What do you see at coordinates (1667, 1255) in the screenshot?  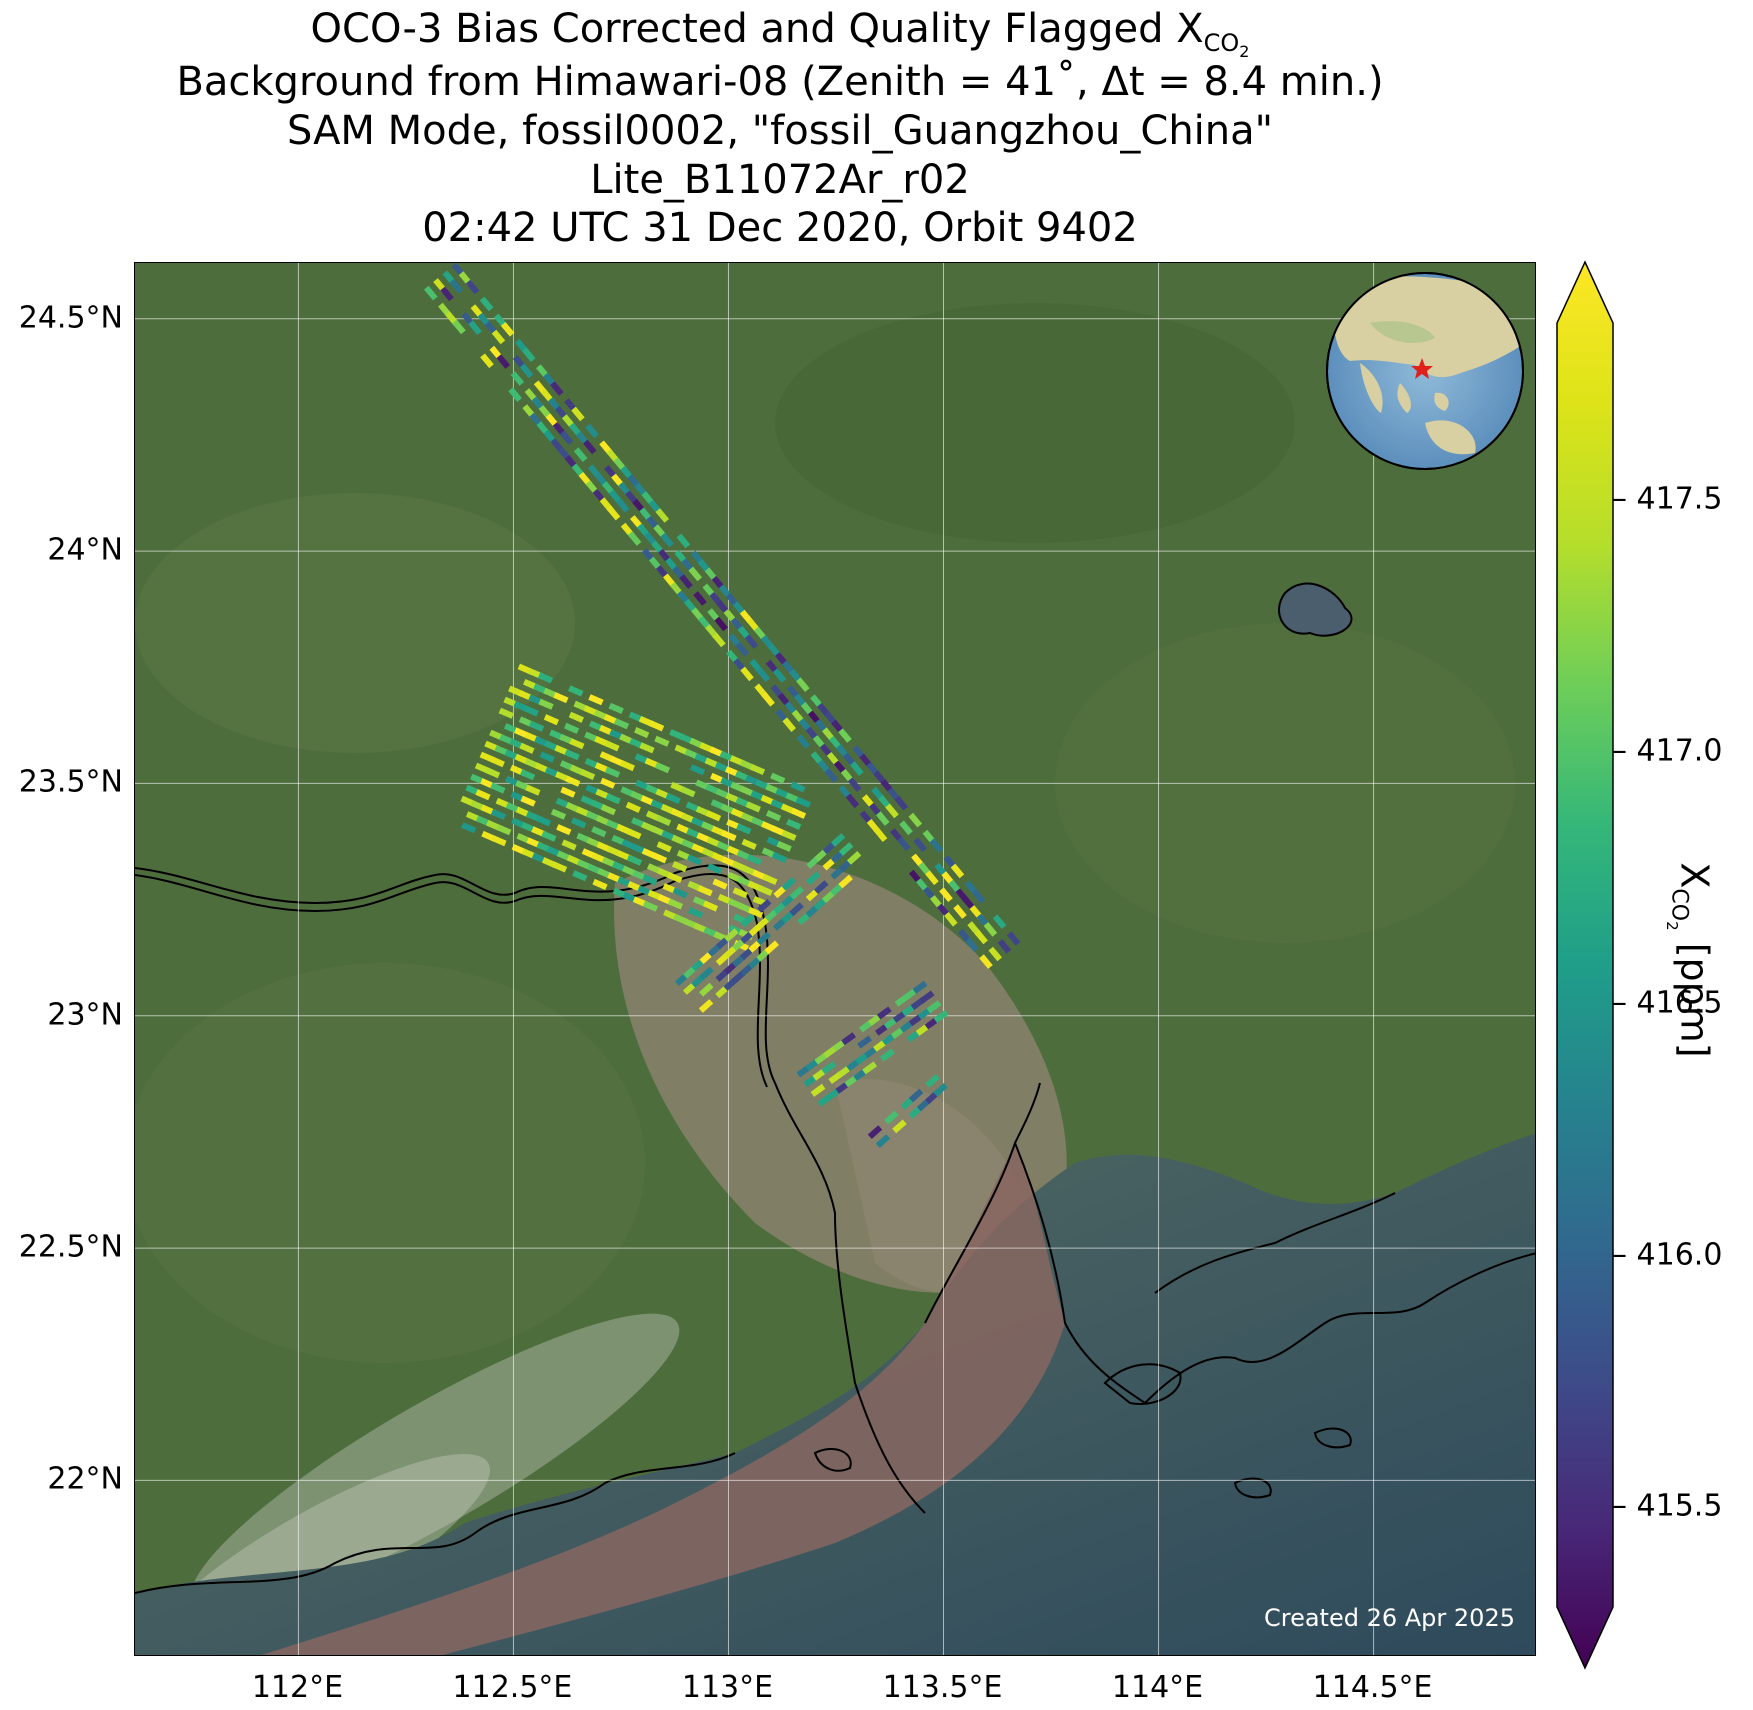 I see `colorbar-tick: – 416.0` at bounding box center [1667, 1255].